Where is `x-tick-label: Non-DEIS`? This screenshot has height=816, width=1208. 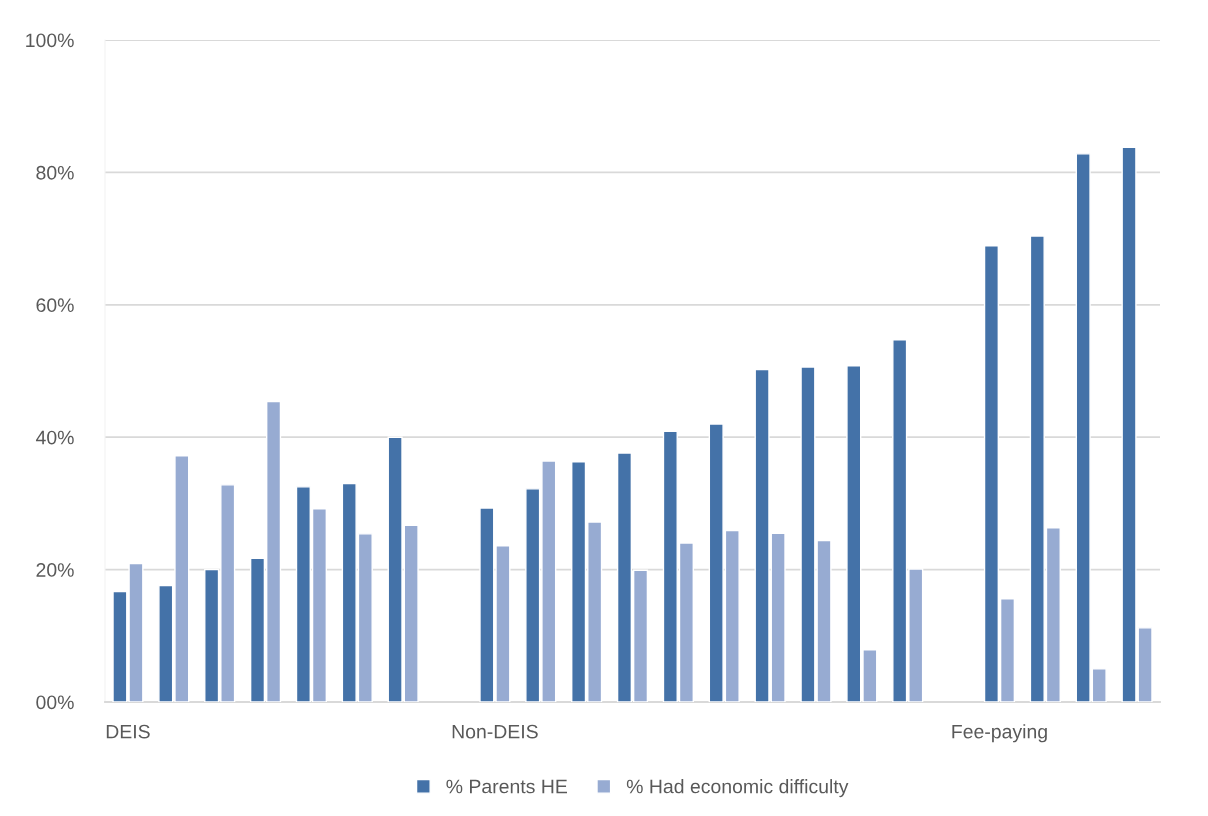
x-tick-label: Non-DEIS is located at coordinates (495, 731).